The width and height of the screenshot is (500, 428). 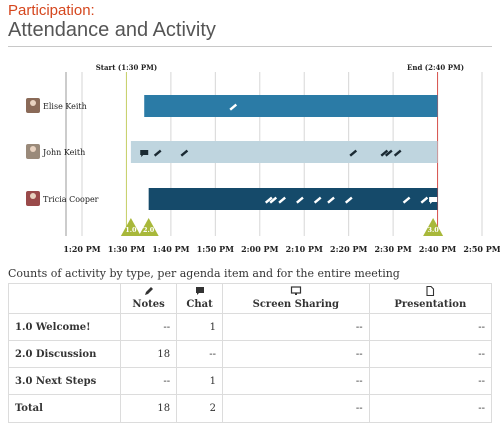 What do you see at coordinates (199, 354) in the screenshot?
I see `cell-chat: --` at bounding box center [199, 354].